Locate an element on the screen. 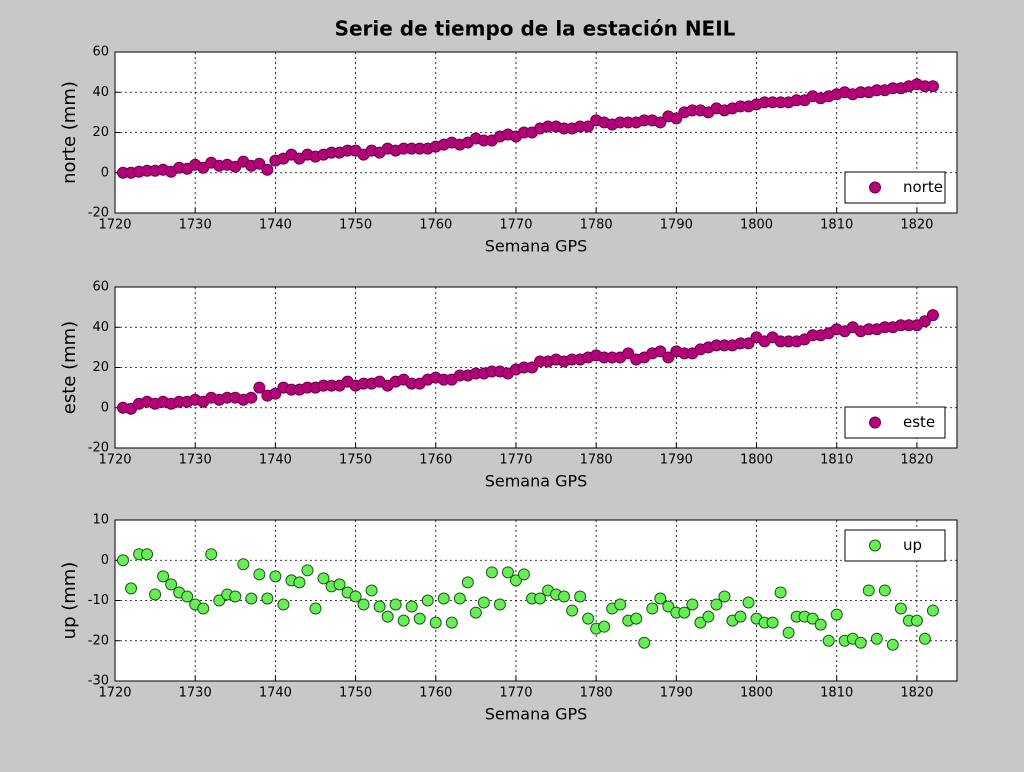 The height and width of the screenshot is (772, 1024). y-tick-label: 20 is located at coordinates (100, 132).